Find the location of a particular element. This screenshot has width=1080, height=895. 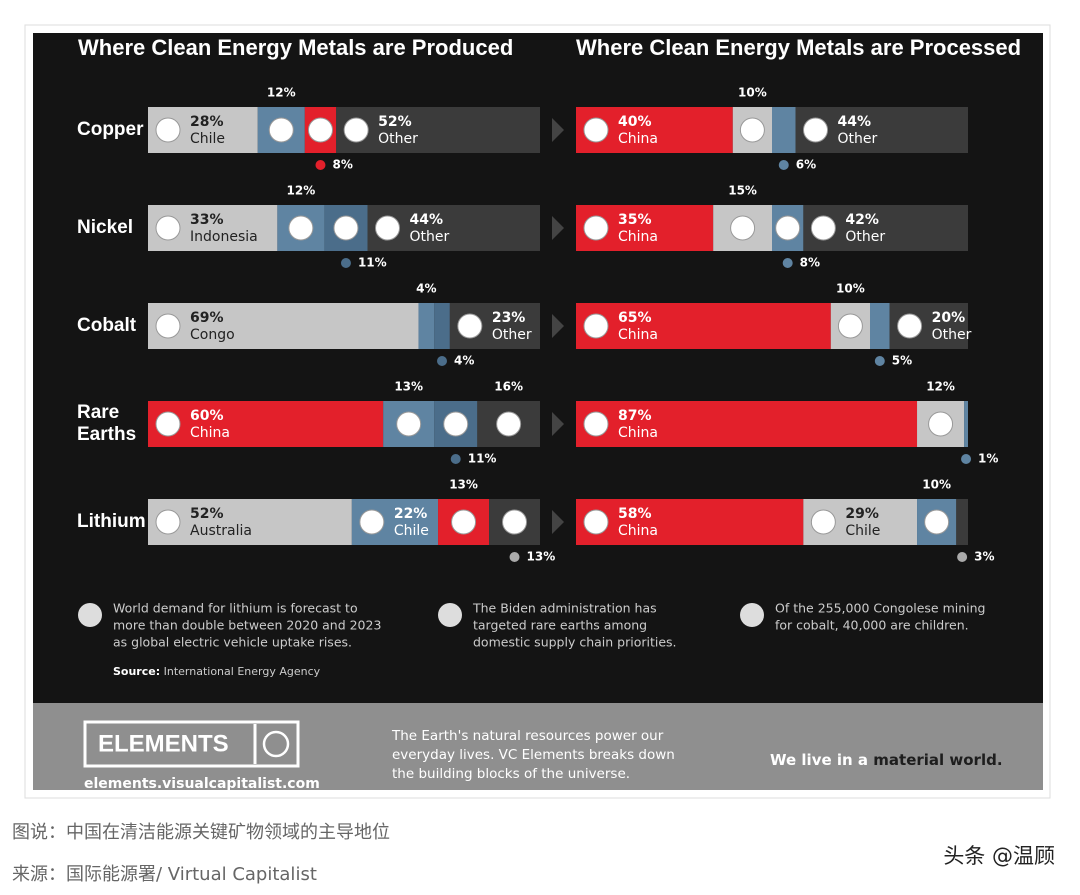

value-label: 22% is located at coordinates (411, 514).